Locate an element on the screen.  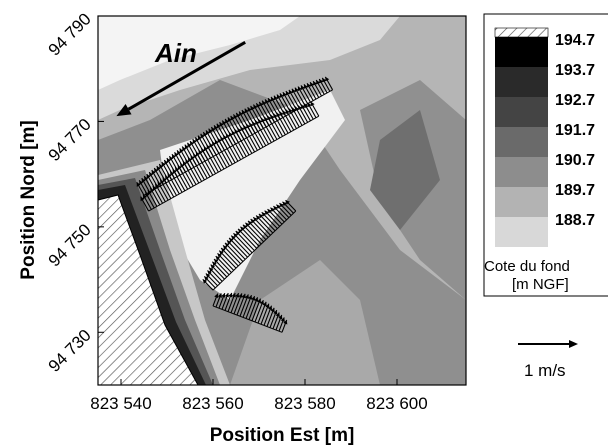
legend-title-line1: Cote du fond is located at coordinates (527, 266).